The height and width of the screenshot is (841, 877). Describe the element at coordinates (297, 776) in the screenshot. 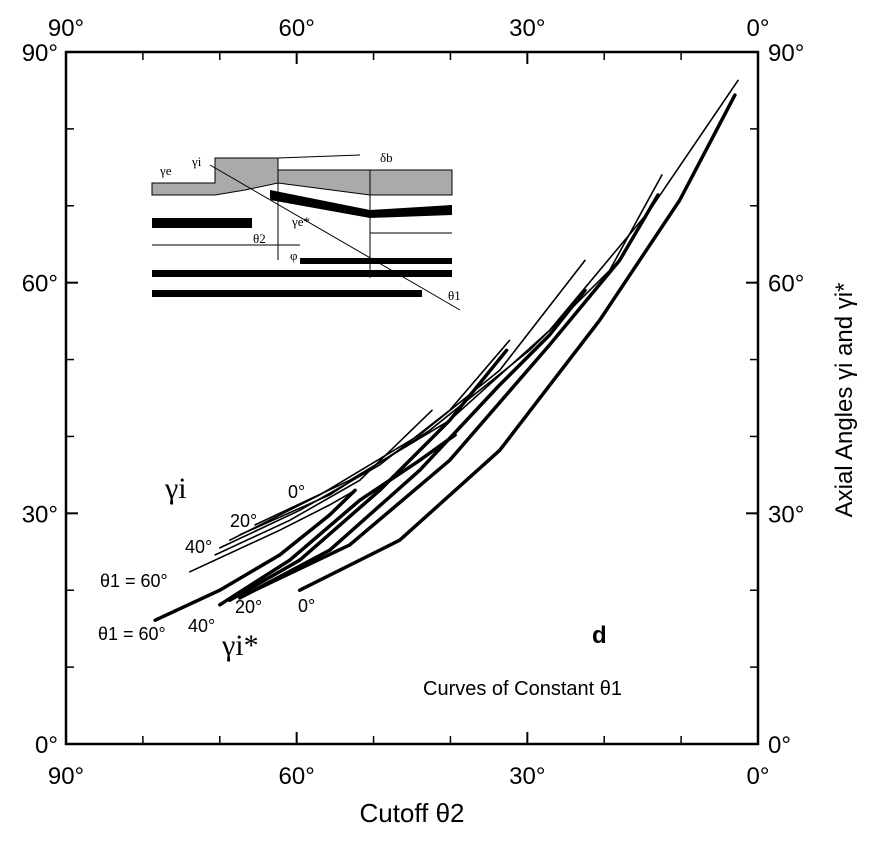

I see `x-tick-label: 60°` at that location.